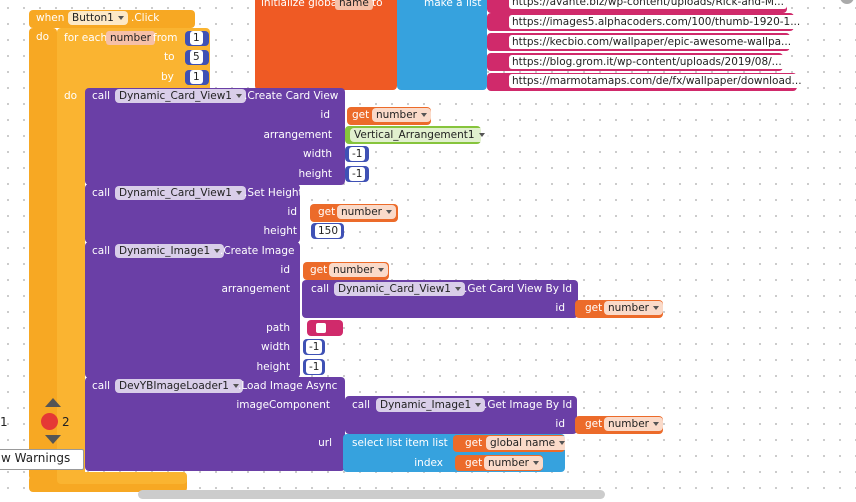 This screenshot has height=502, width=856. I want to click on url-label-text: url, so click(325, 443).